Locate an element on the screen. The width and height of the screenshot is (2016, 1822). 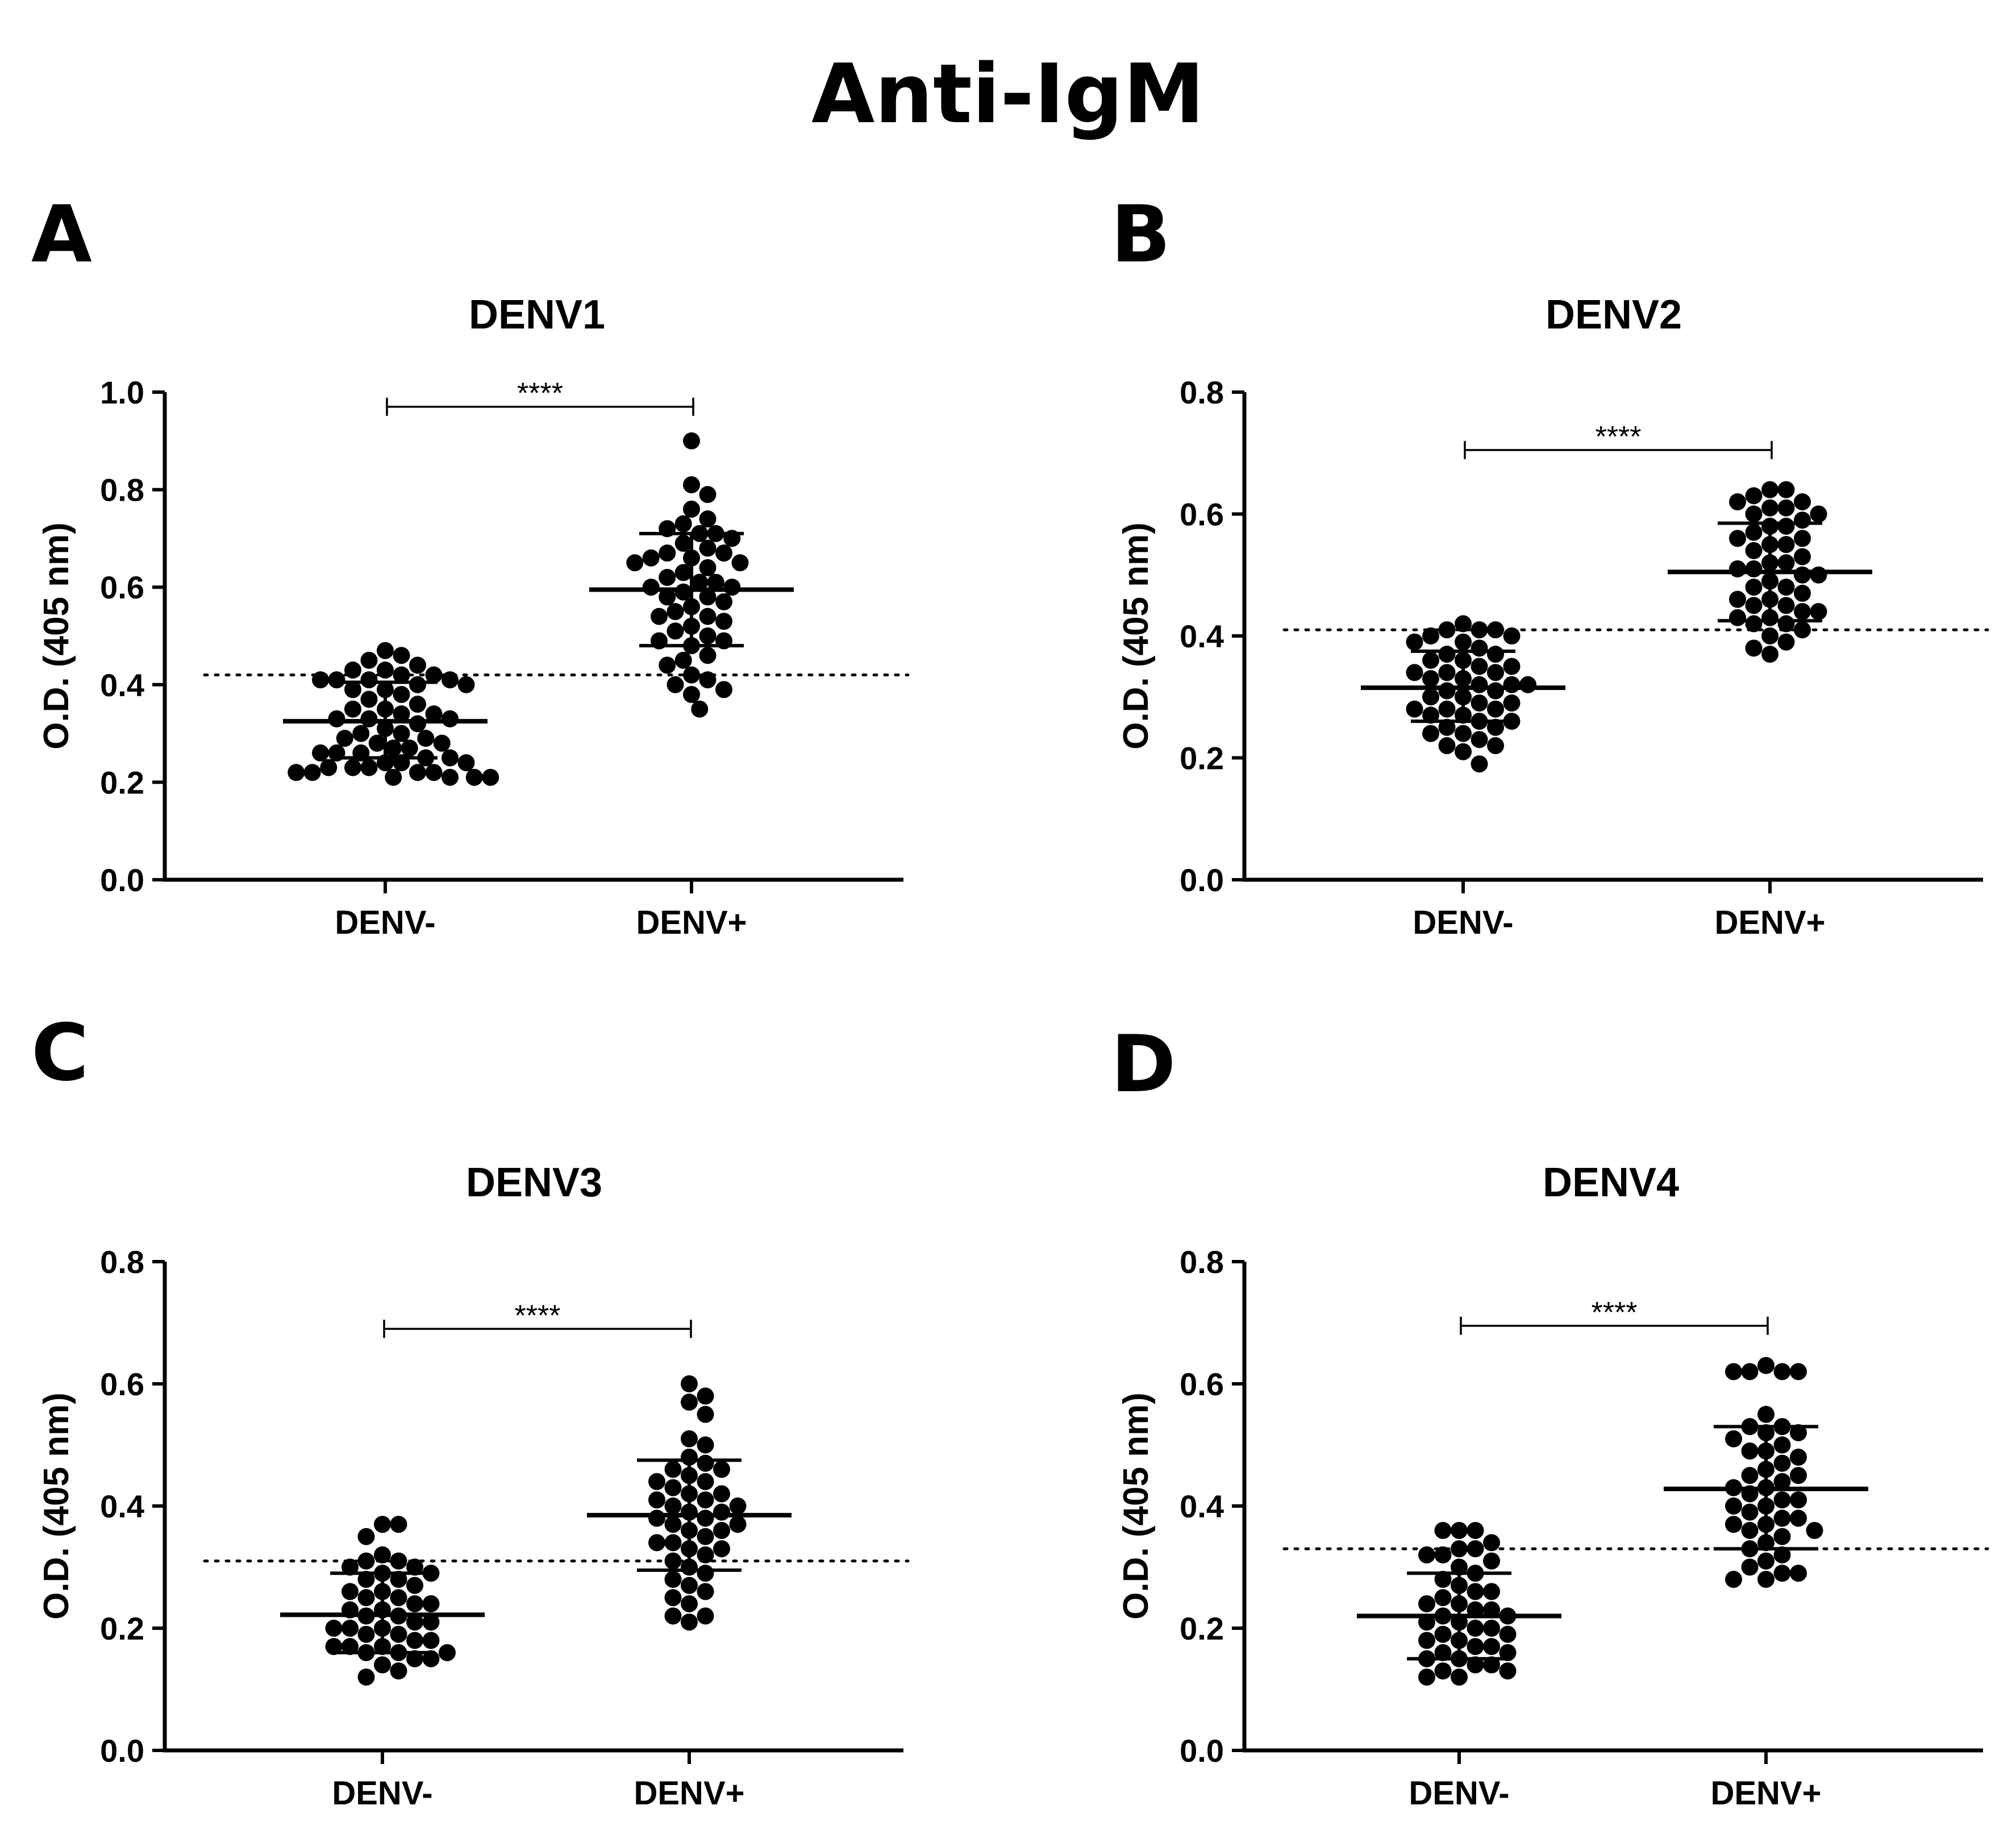
panel-letter: B is located at coordinates (1141, 235).